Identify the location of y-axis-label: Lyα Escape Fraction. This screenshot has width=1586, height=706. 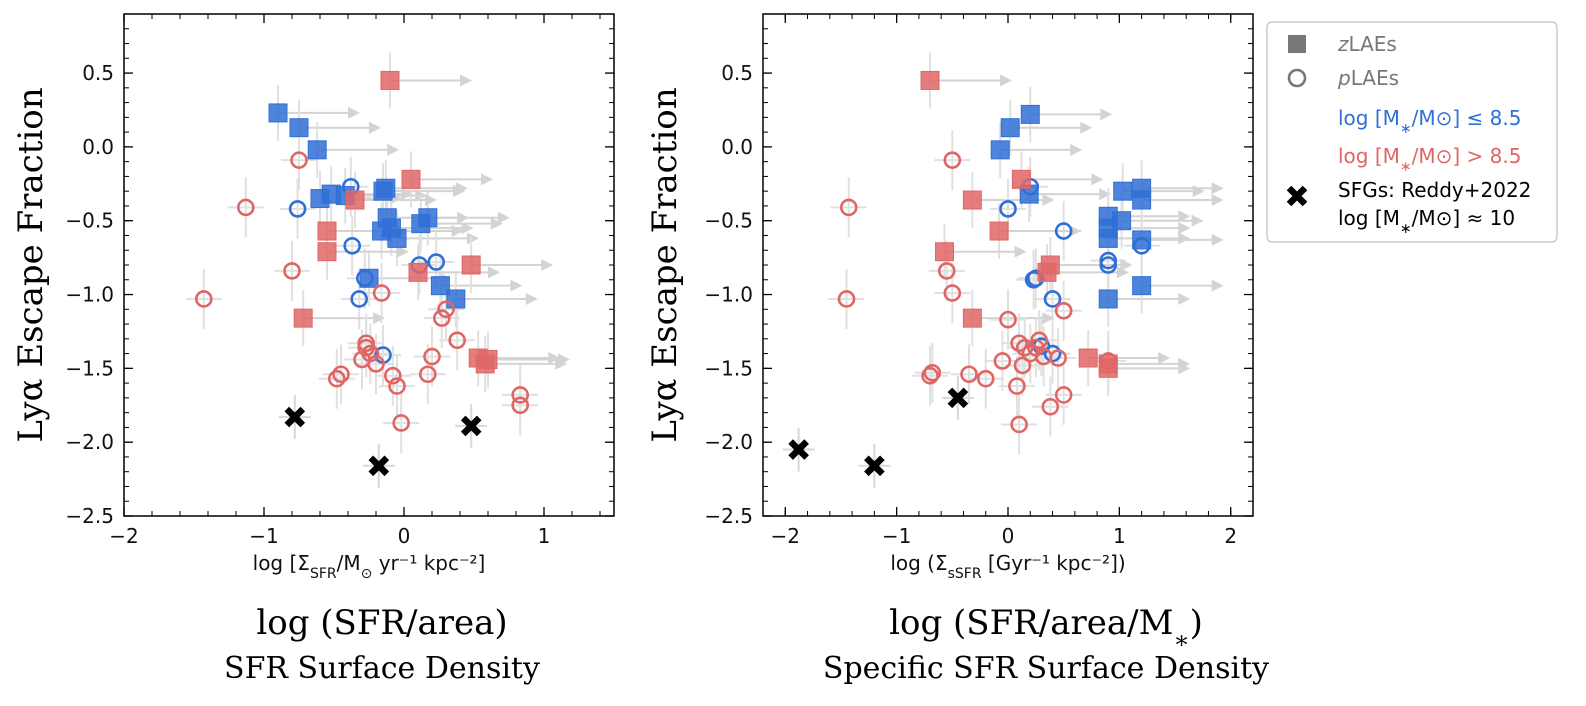
(31, 264).